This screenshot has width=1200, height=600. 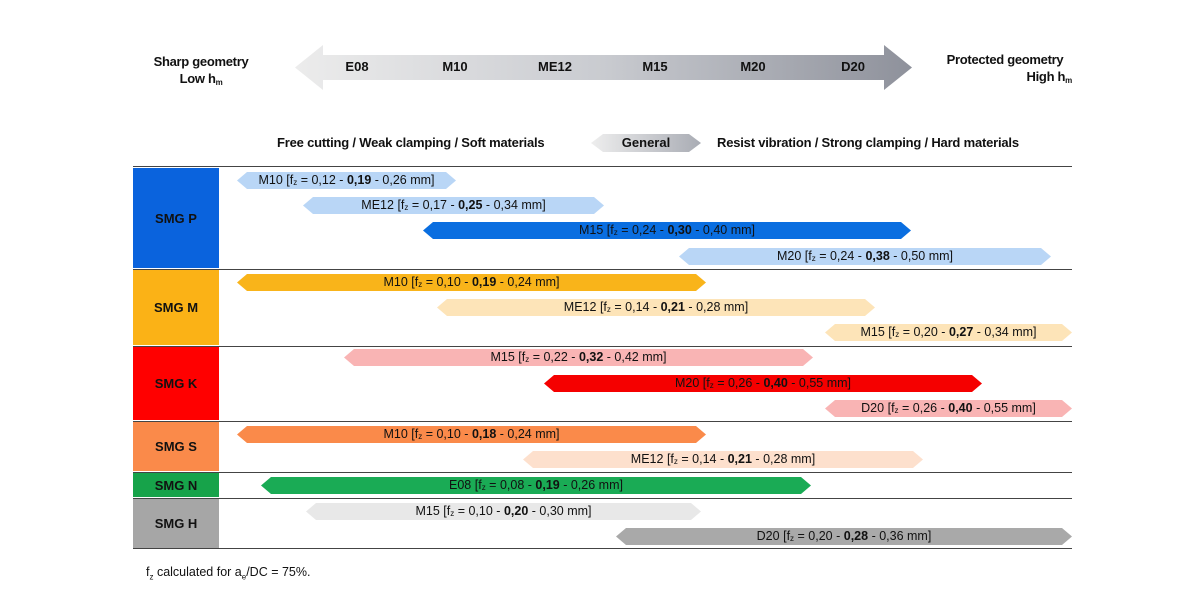 What do you see at coordinates (591, 357) in the screenshot?
I see `fz-recommended: 0,32` at bounding box center [591, 357].